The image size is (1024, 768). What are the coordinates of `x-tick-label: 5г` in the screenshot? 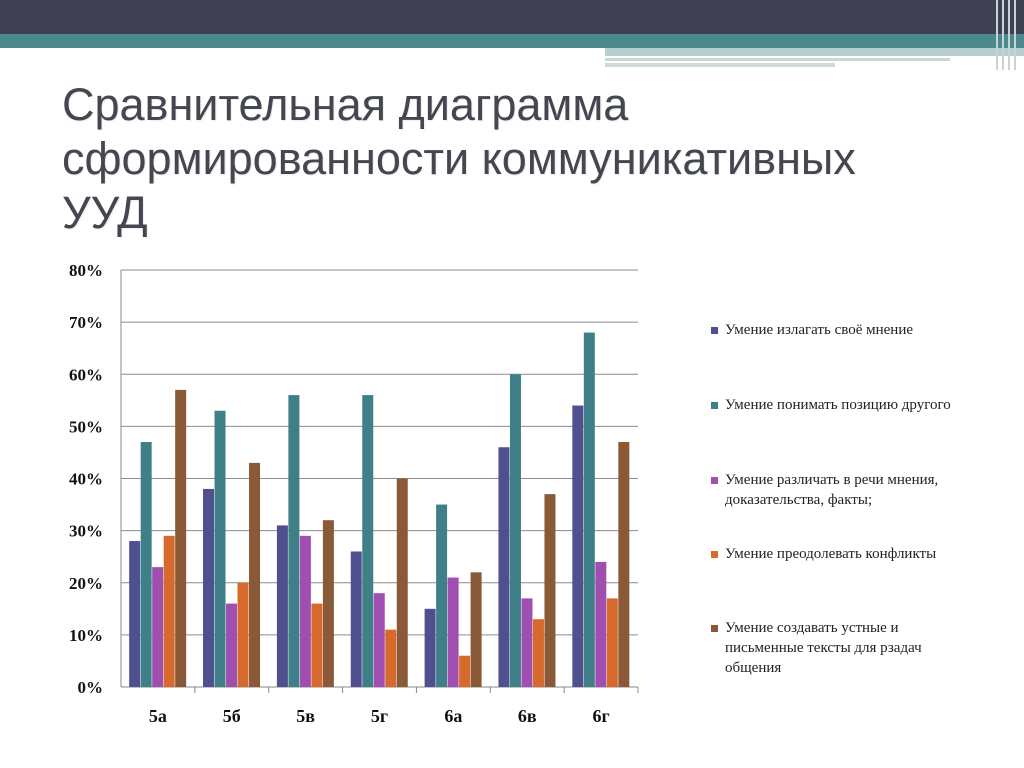 It's located at (379, 716).